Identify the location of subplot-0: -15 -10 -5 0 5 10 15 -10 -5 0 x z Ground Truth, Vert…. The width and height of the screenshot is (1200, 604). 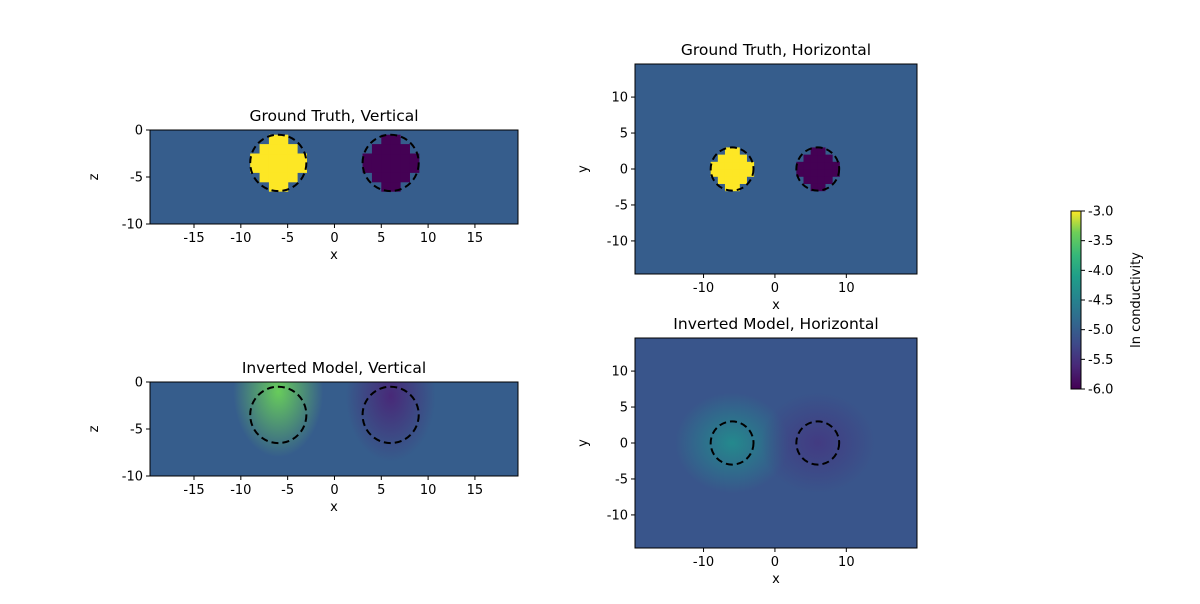
(303, 185).